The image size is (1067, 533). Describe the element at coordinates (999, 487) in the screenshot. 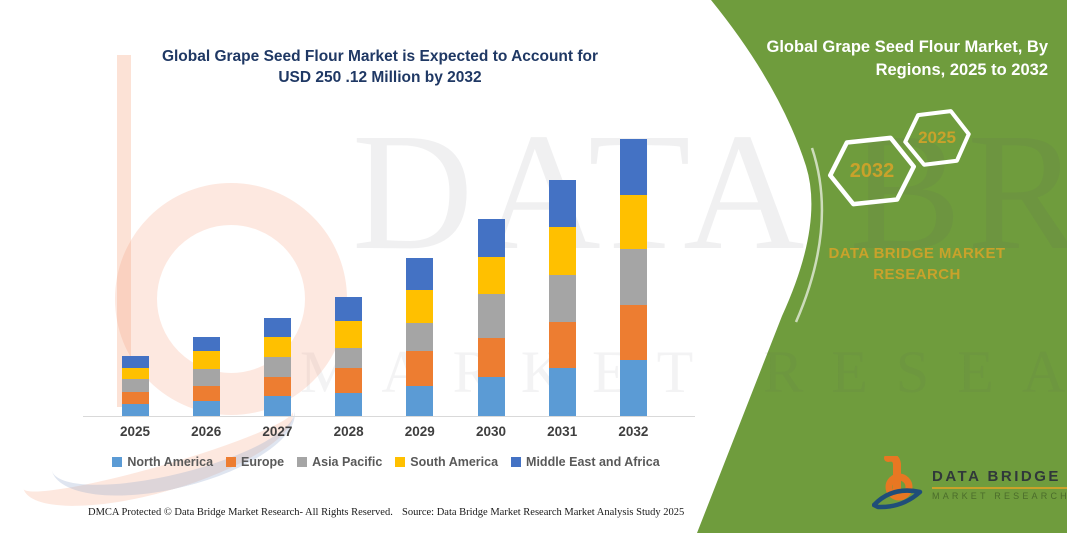

I see `company-logo-rule` at that location.